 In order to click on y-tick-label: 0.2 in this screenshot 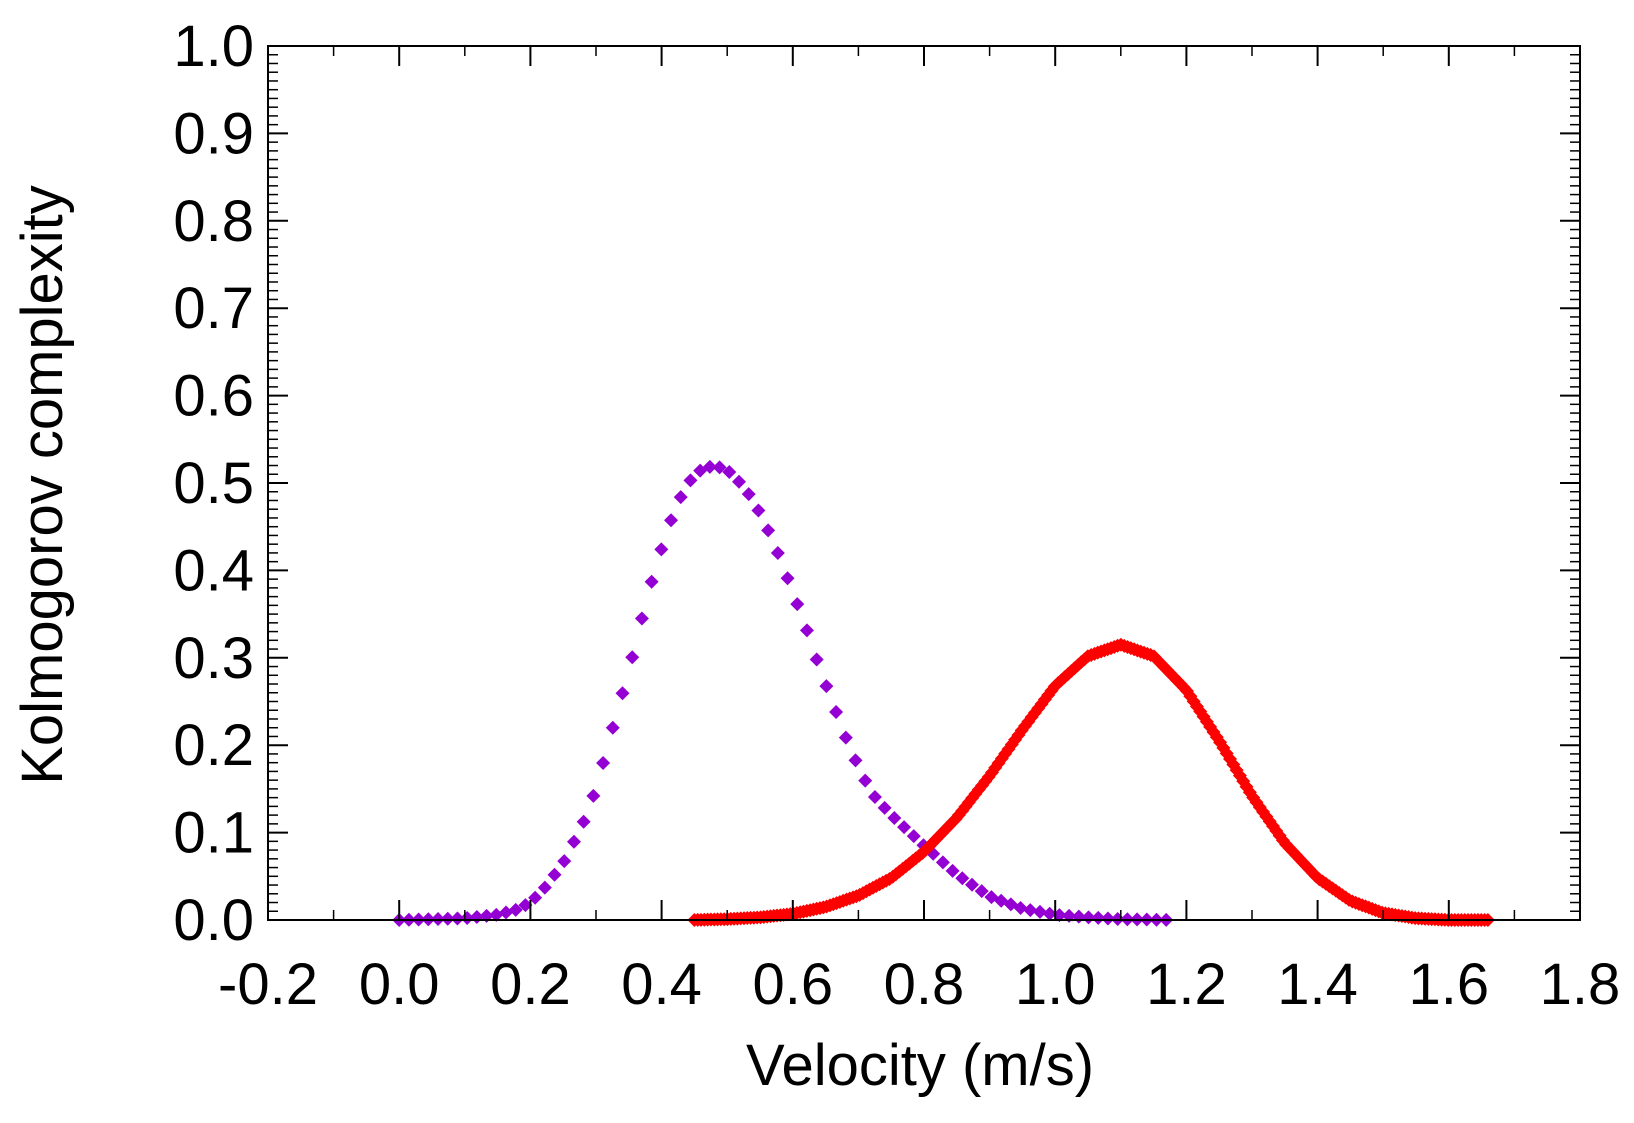, I will do `click(213, 745)`.